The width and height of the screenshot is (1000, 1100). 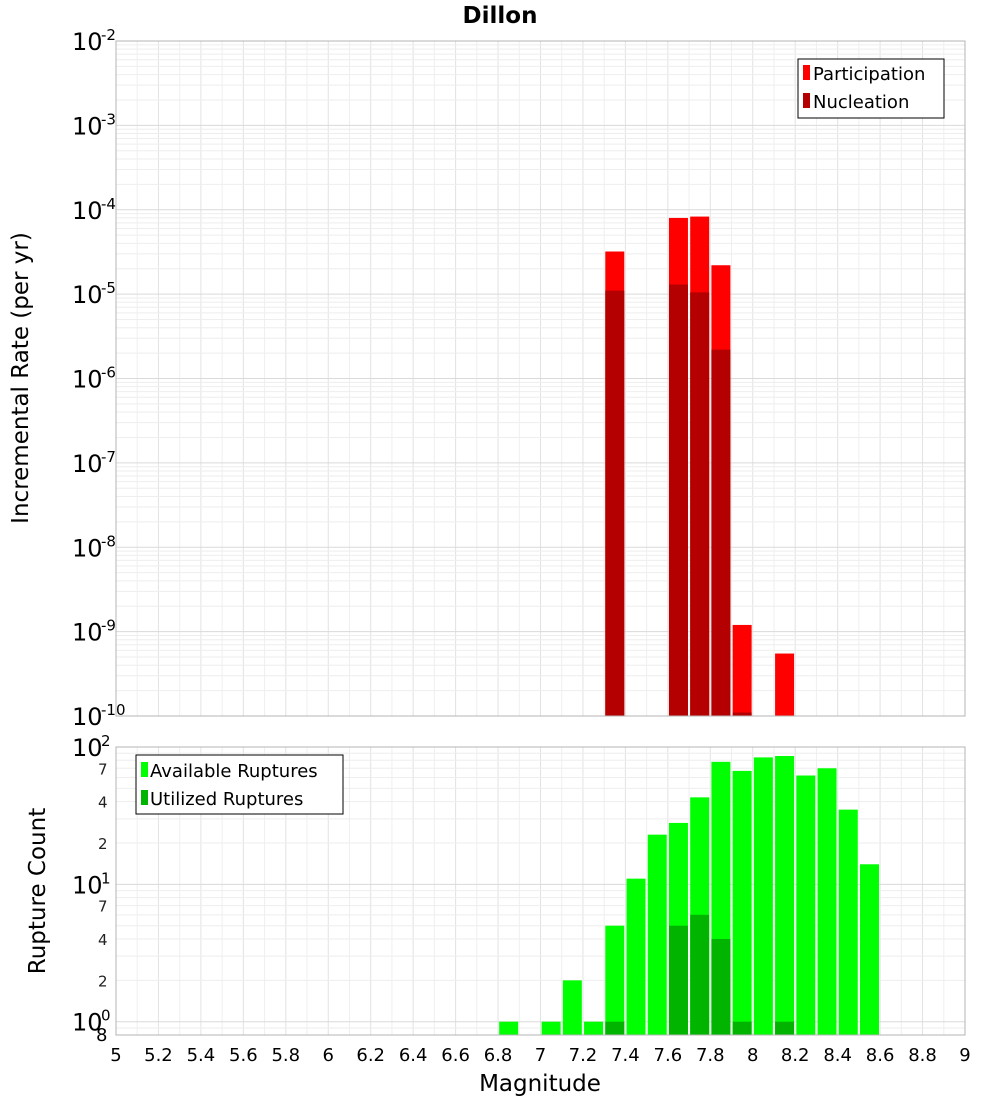 What do you see at coordinates (285, 1055) in the screenshot?
I see `x-tick-label: 5.8` at bounding box center [285, 1055].